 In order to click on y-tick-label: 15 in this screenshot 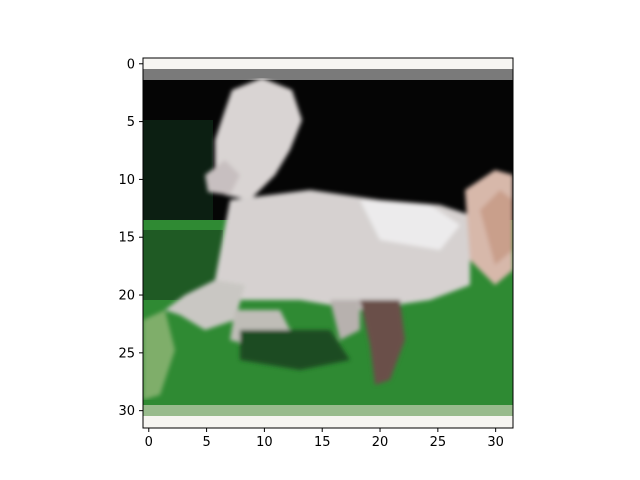, I will do `click(126, 238)`.